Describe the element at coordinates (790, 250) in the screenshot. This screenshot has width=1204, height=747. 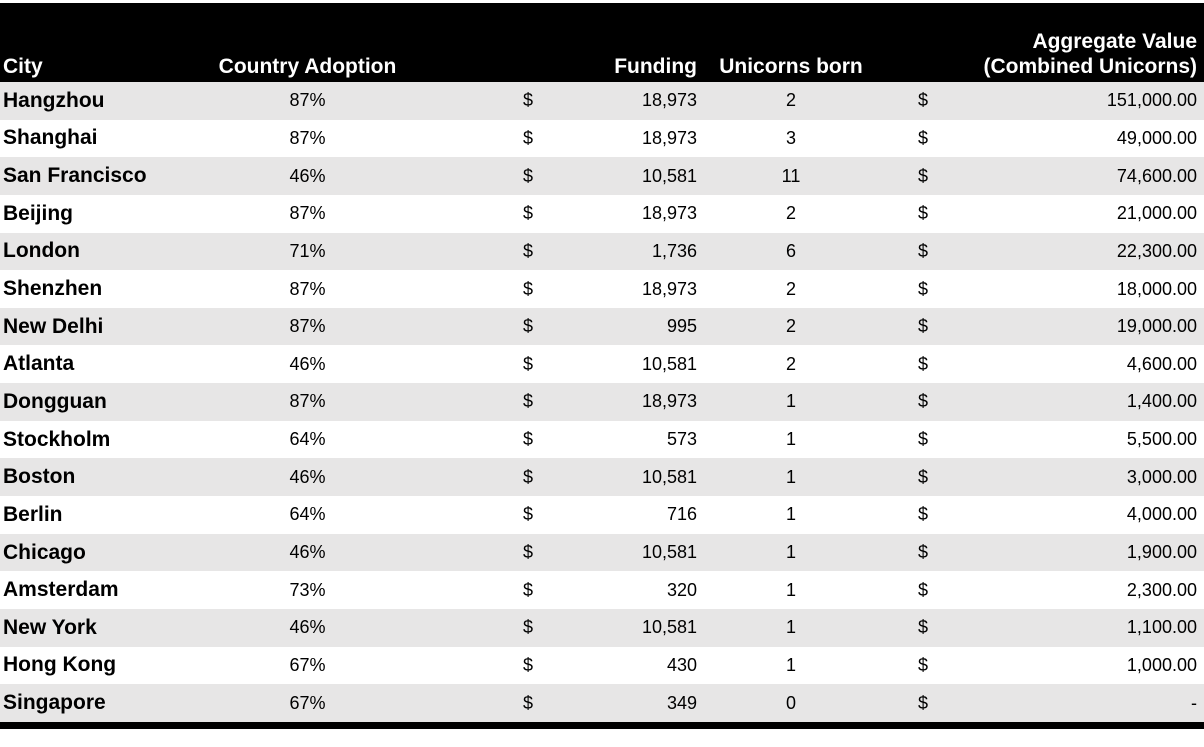
I see `cell-unicorns-born: 6` at that location.